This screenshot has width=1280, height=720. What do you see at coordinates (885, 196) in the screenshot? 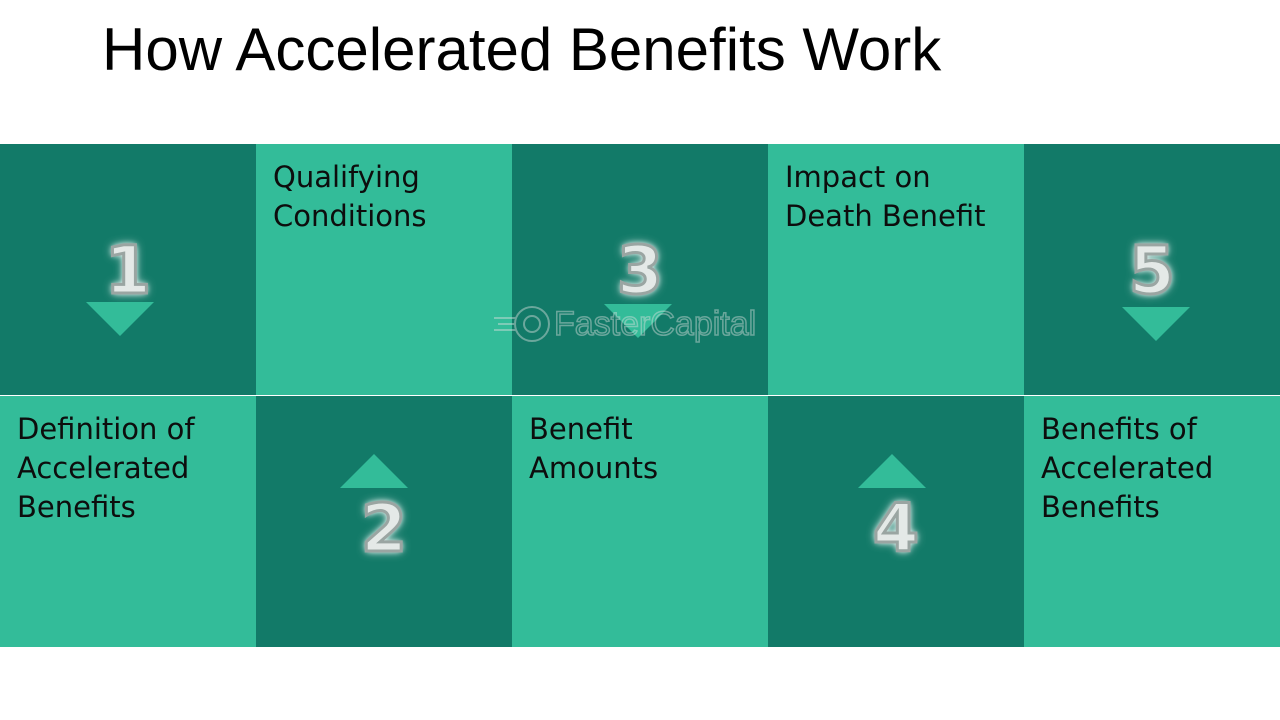
I see `step-4-label: Impact on Death Benefit` at bounding box center [885, 196].